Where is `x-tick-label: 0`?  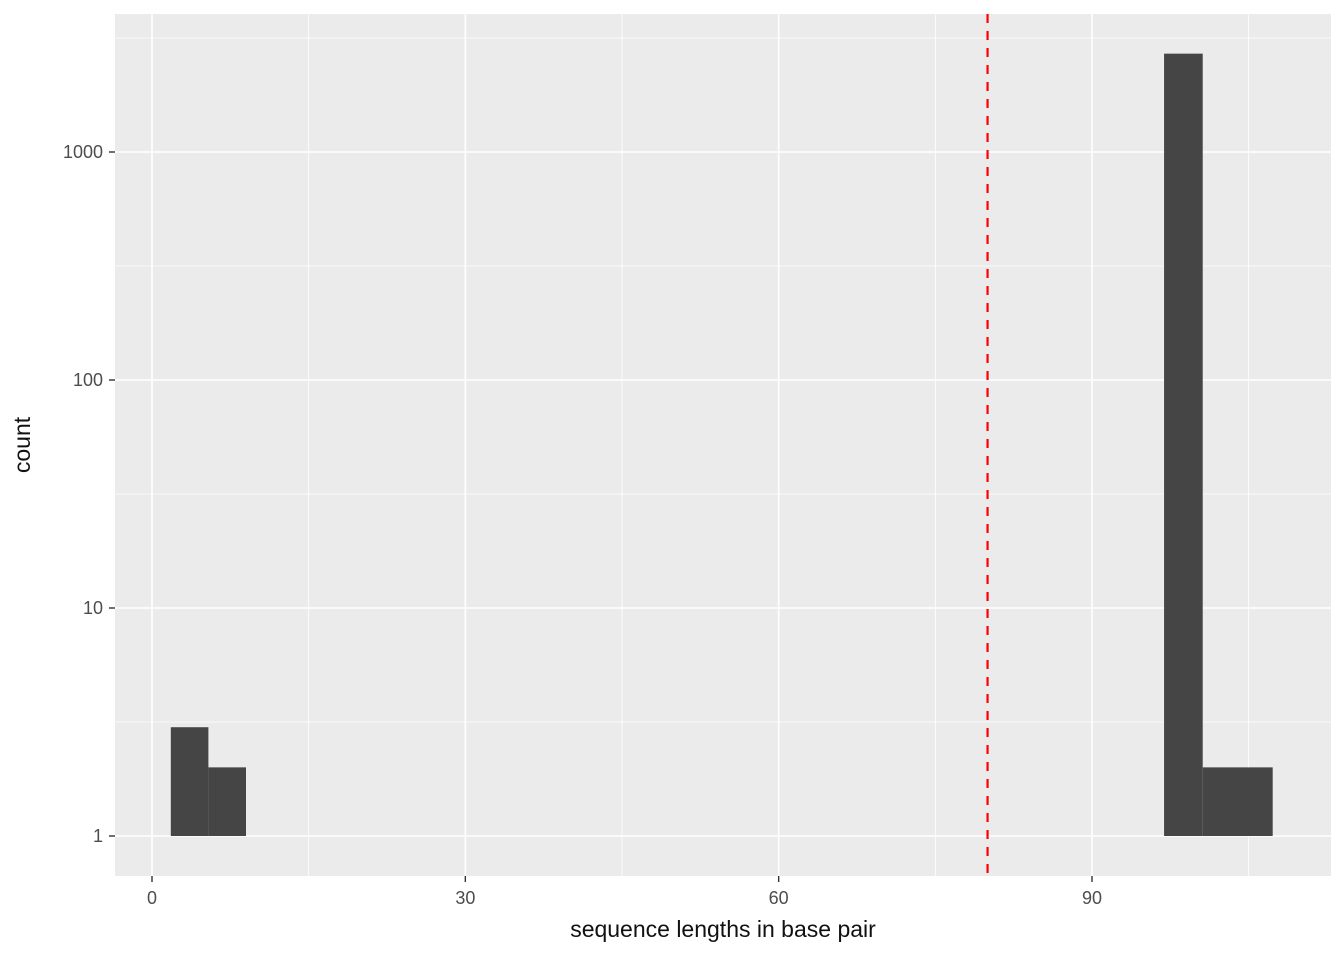 x-tick-label: 0 is located at coordinates (152, 898).